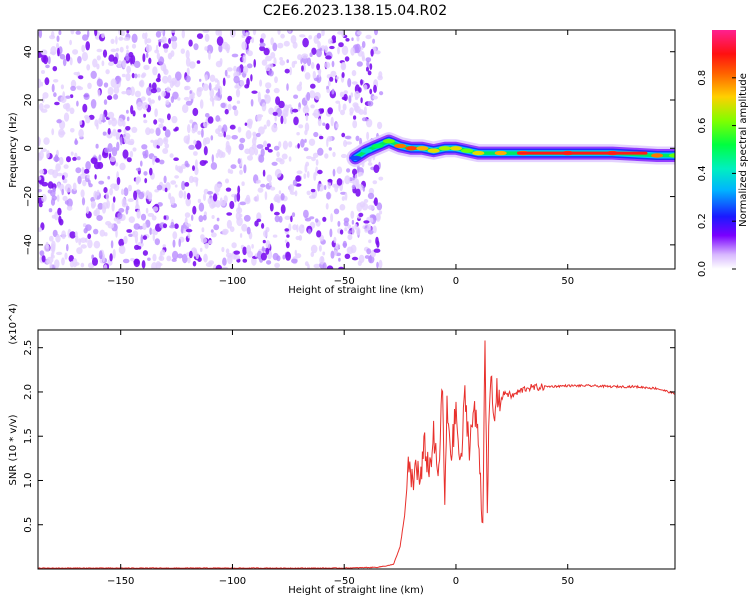 This screenshot has height=600, width=750. I want to click on snr-y-tick-label: 2.0, so click(28, 392).